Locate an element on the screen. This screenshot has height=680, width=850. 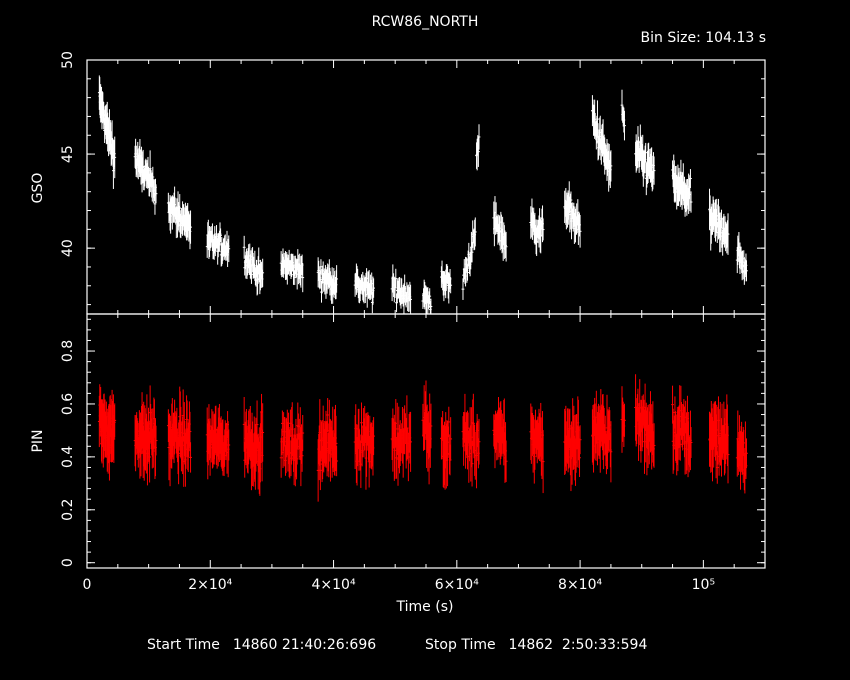
gso-y-tick-label: 50 is located at coordinates (68, 60).